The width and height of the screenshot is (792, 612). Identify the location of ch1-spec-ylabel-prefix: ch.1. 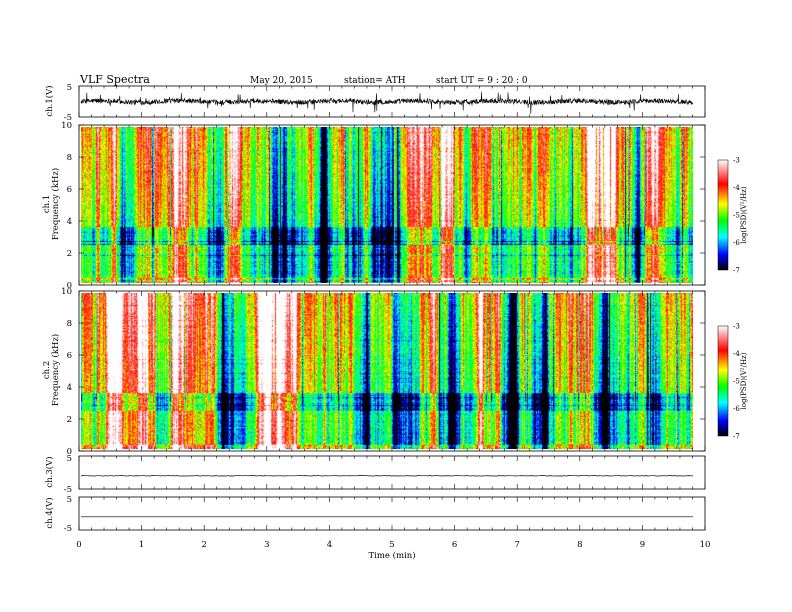
(47, 204).